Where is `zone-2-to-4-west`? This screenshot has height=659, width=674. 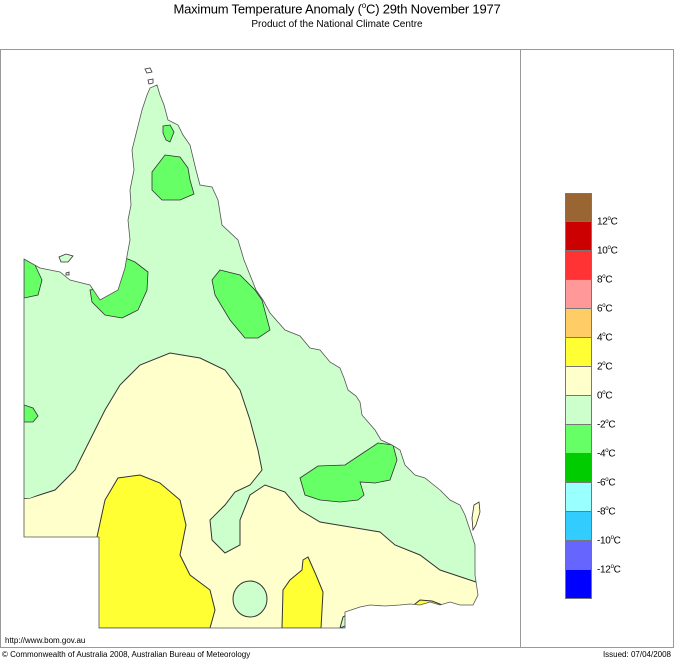
zone-2-to-4-west is located at coordinates (156, 551).